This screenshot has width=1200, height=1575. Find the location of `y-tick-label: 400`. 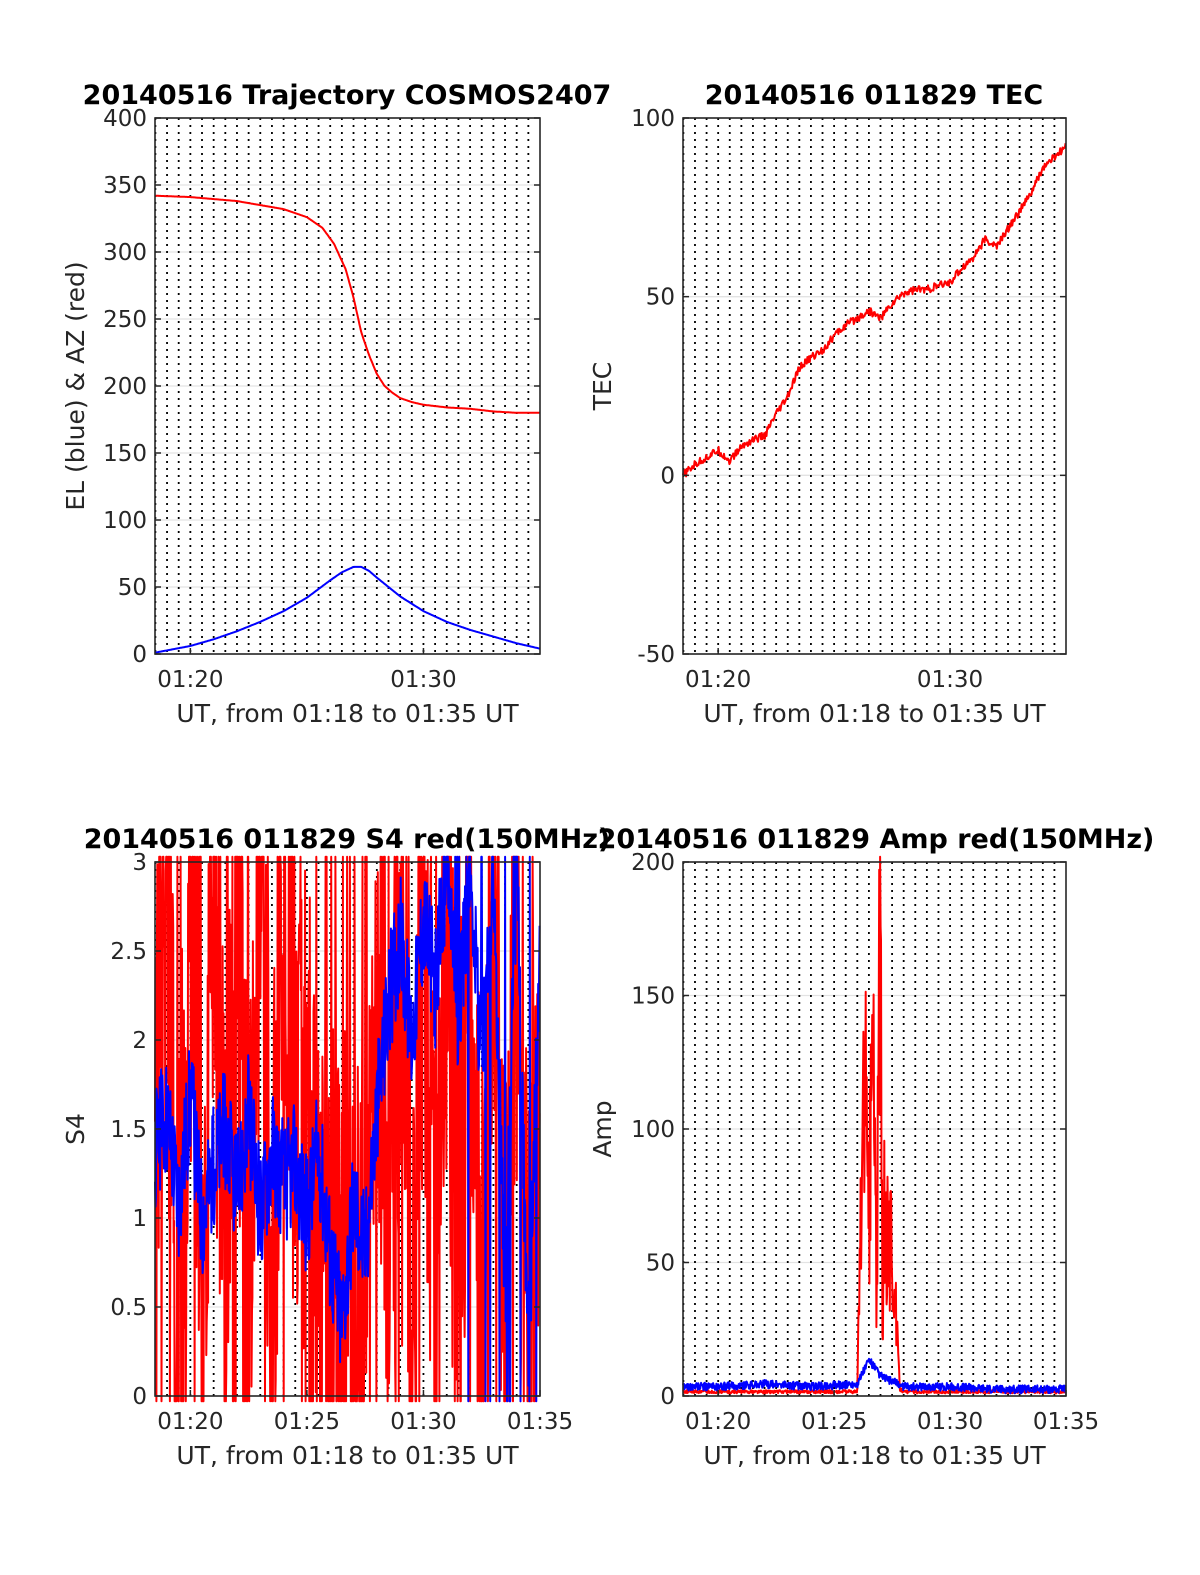

y-tick-label: 400 is located at coordinates (125, 119).